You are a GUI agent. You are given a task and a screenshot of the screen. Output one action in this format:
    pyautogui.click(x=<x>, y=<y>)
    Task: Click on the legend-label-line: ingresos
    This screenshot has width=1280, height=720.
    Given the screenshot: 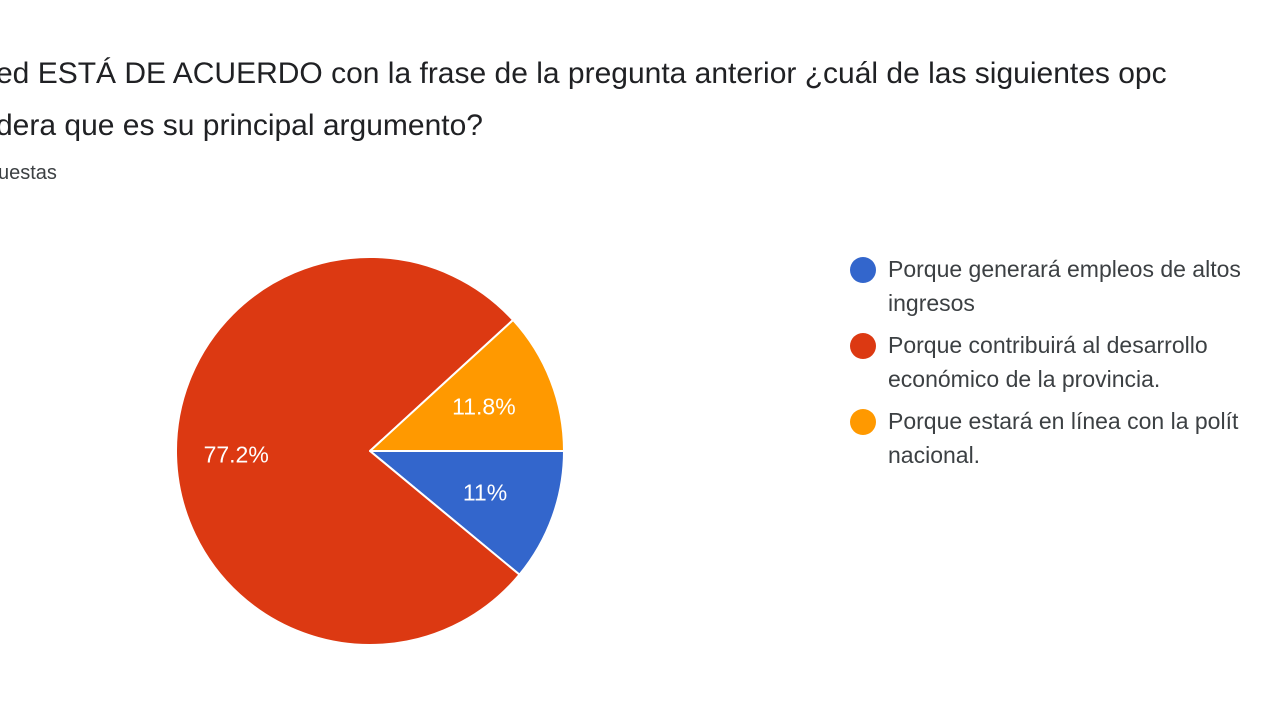 What is the action you would take?
    pyautogui.click(x=931, y=303)
    